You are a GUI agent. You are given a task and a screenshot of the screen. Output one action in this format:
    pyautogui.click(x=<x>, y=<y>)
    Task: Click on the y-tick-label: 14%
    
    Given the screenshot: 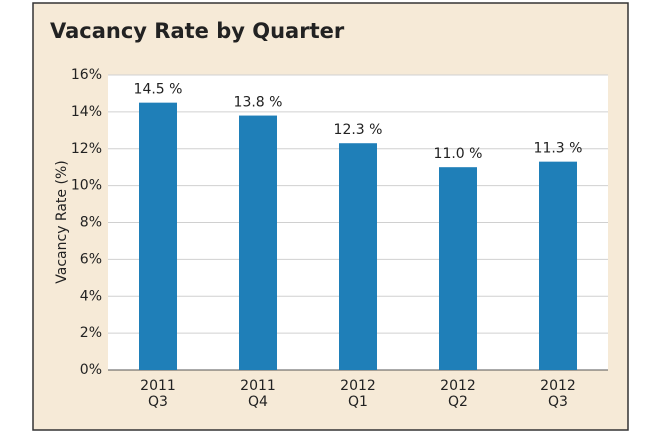 What is the action you would take?
    pyautogui.click(x=86, y=112)
    